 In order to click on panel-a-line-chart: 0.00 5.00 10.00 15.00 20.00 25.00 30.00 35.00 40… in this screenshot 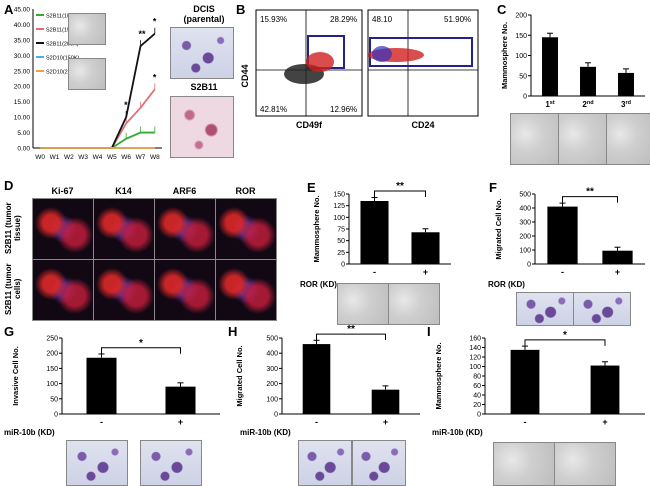, I will do `click(88, 84)`.